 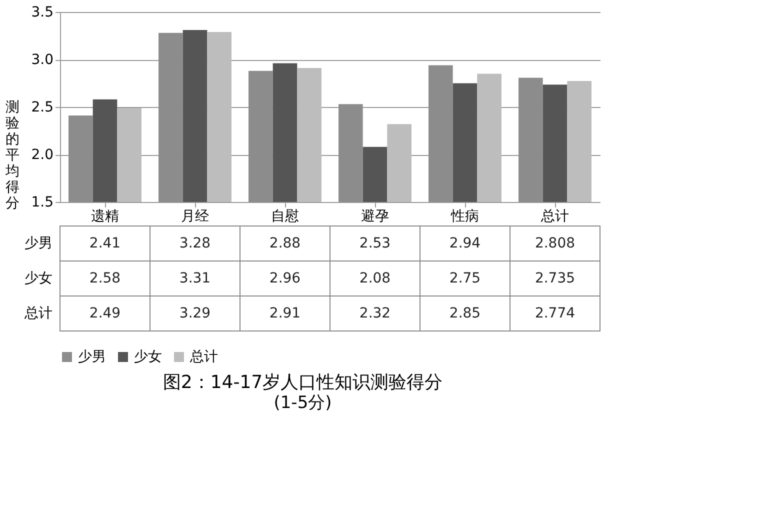 I want to click on data-label: 2.735, so click(x=555, y=278).